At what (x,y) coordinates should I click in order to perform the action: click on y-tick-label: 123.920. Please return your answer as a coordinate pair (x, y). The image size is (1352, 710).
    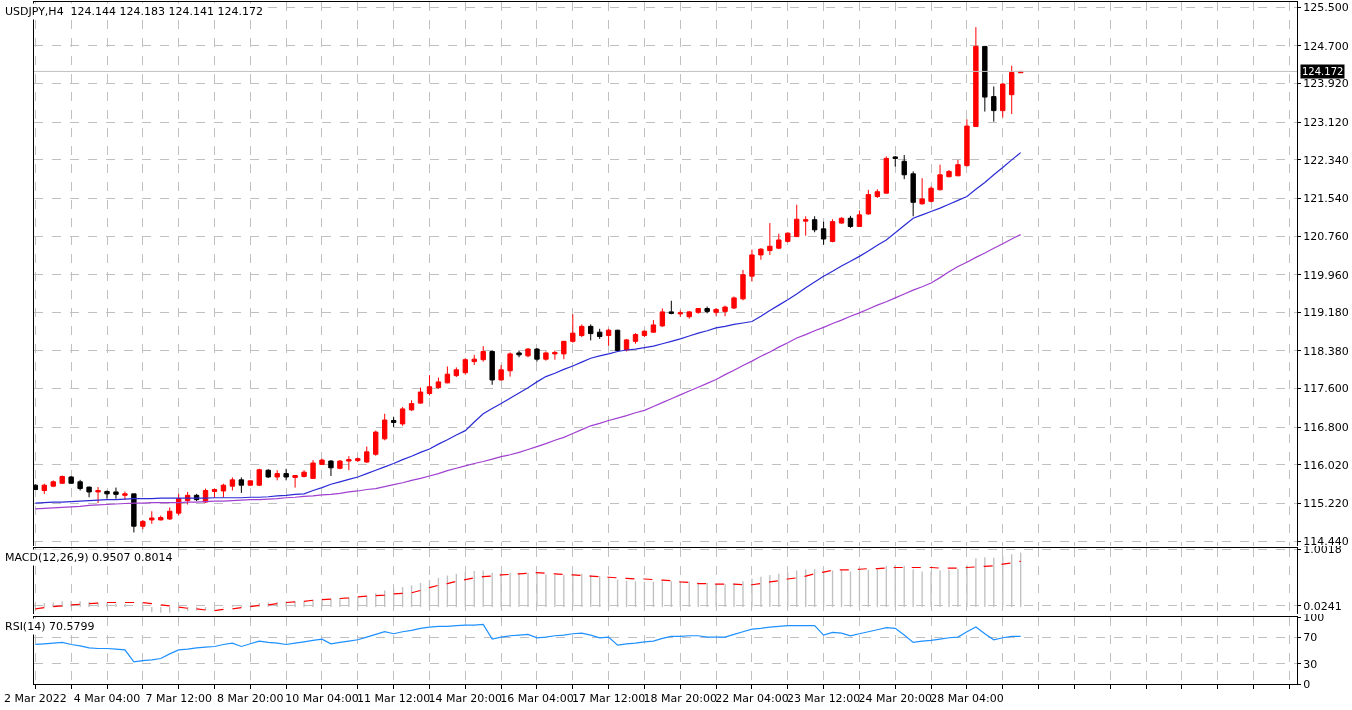
    Looking at the image, I should click on (1326, 84).